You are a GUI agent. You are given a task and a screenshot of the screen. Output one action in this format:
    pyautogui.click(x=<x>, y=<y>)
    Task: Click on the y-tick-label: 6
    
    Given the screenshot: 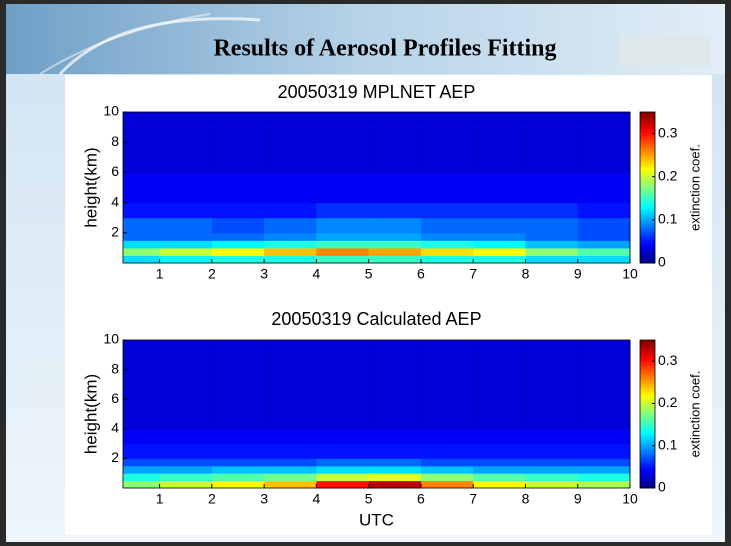 What is the action you would take?
    pyautogui.click(x=115, y=398)
    